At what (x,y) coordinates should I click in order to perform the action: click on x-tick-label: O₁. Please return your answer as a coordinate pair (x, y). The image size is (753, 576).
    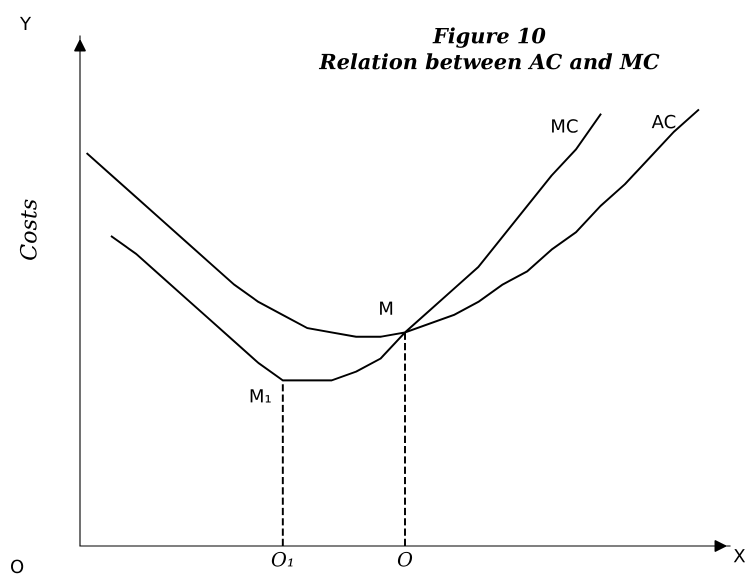
    Looking at the image, I should click on (282, 559).